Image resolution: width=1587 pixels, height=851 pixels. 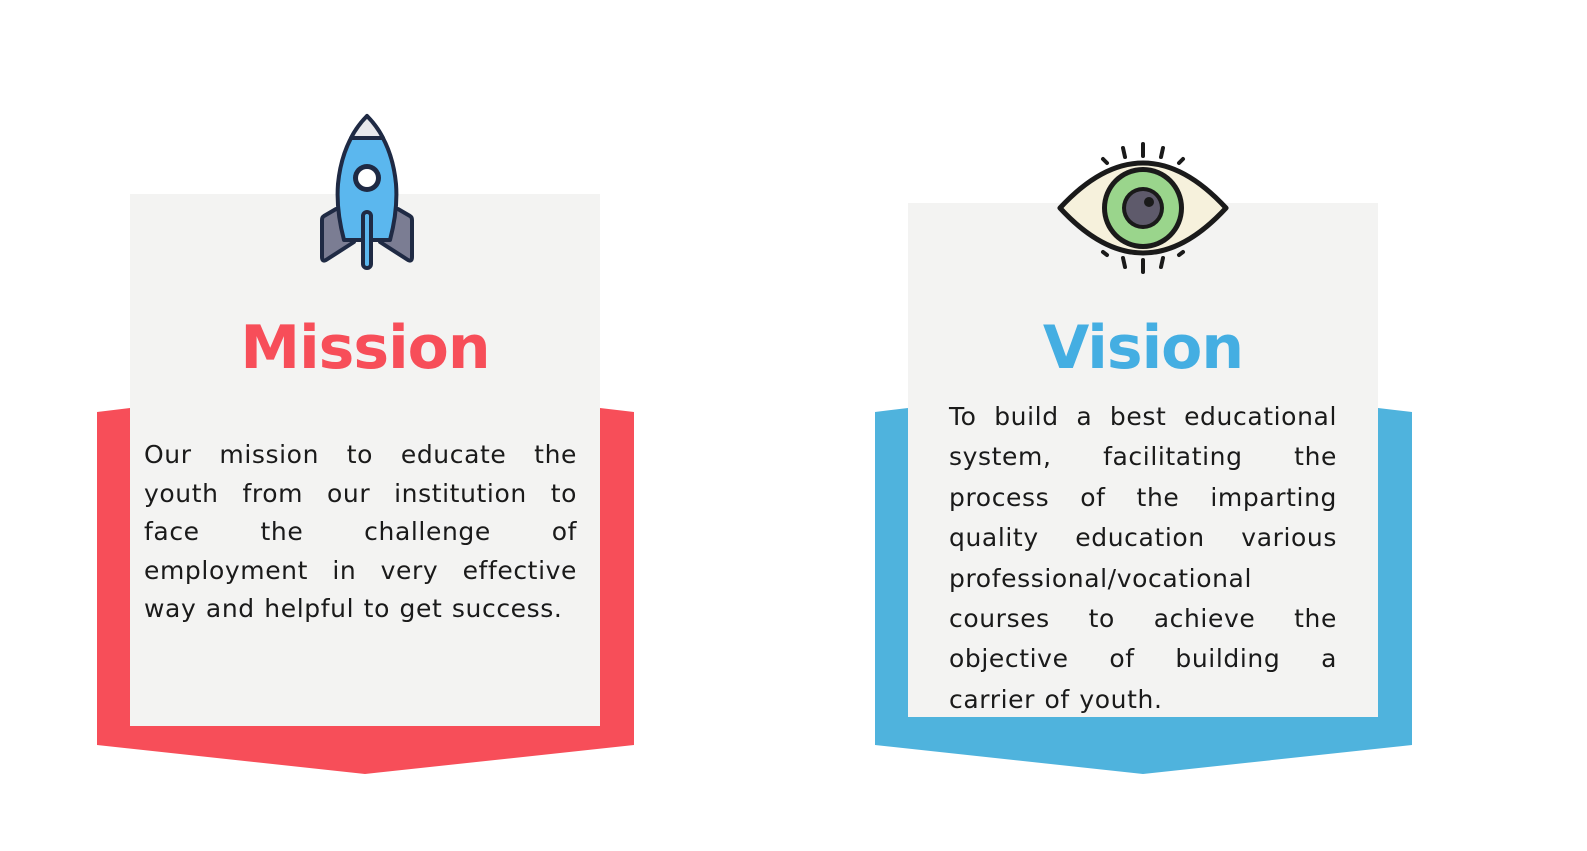 What do you see at coordinates (1143, 348) in the screenshot?
I see `vision-title: Vision` at bounding box center [1143, 348].